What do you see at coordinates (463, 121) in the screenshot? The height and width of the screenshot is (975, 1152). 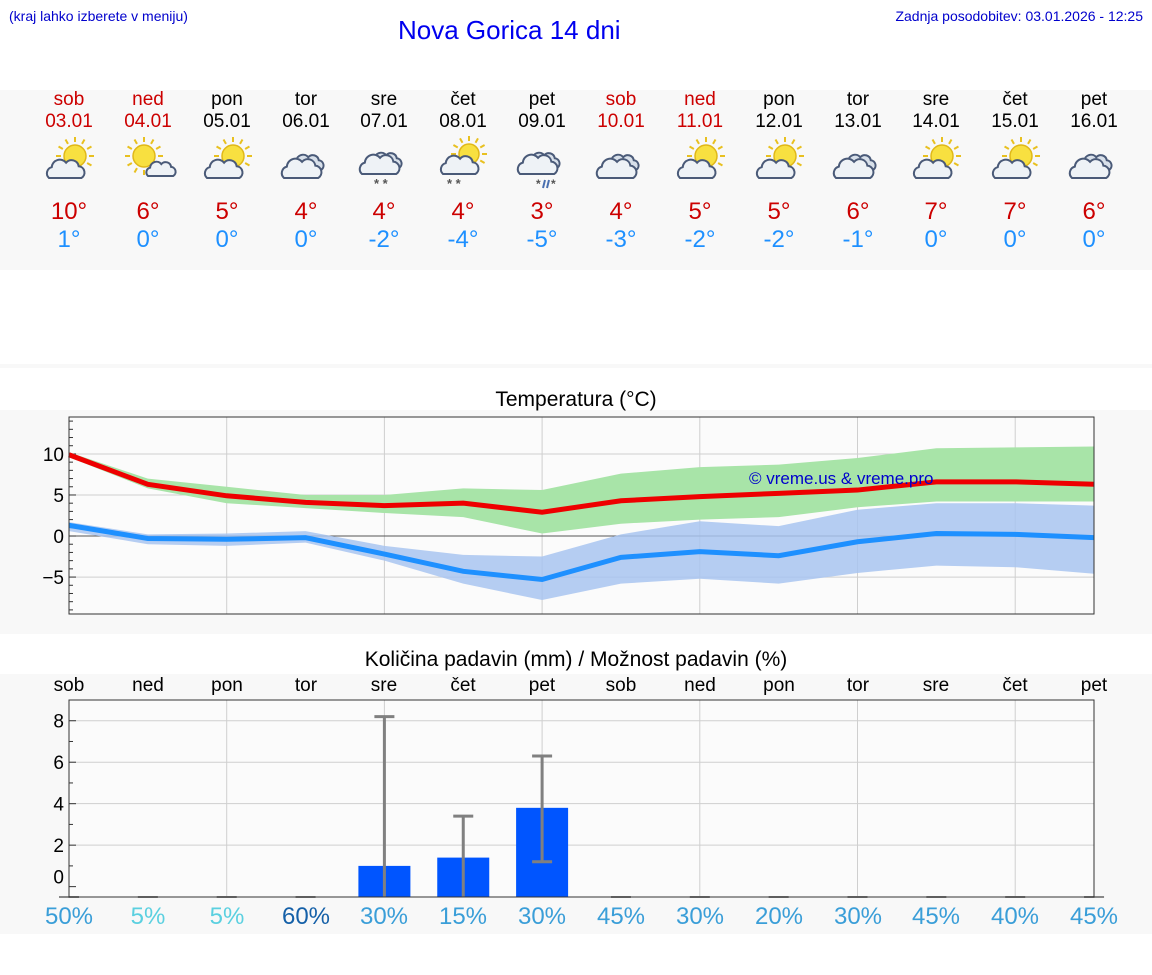 I see `day-date: 08.01` at bounding box center [463, 121].